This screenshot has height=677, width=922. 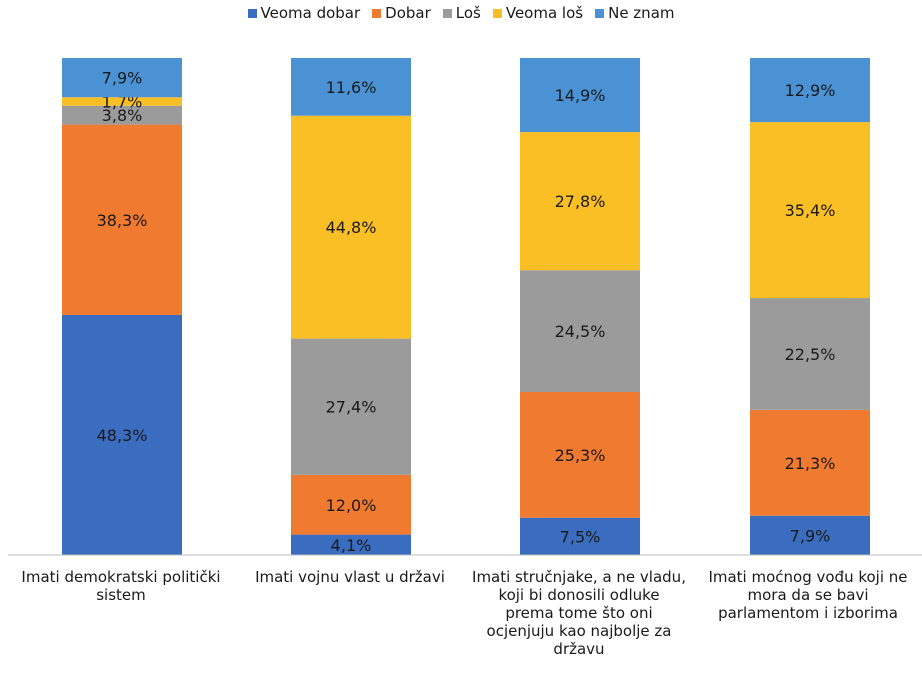 I want to click on data-label-veoma-dobar-1: 4,1%, so click(x=351, y=545).